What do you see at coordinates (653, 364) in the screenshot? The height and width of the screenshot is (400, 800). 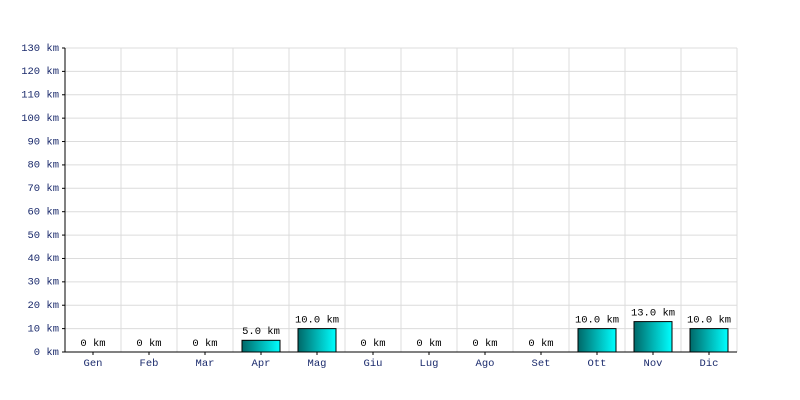 I see `x-tick-label: Nov` at bounding box center [653, 364].